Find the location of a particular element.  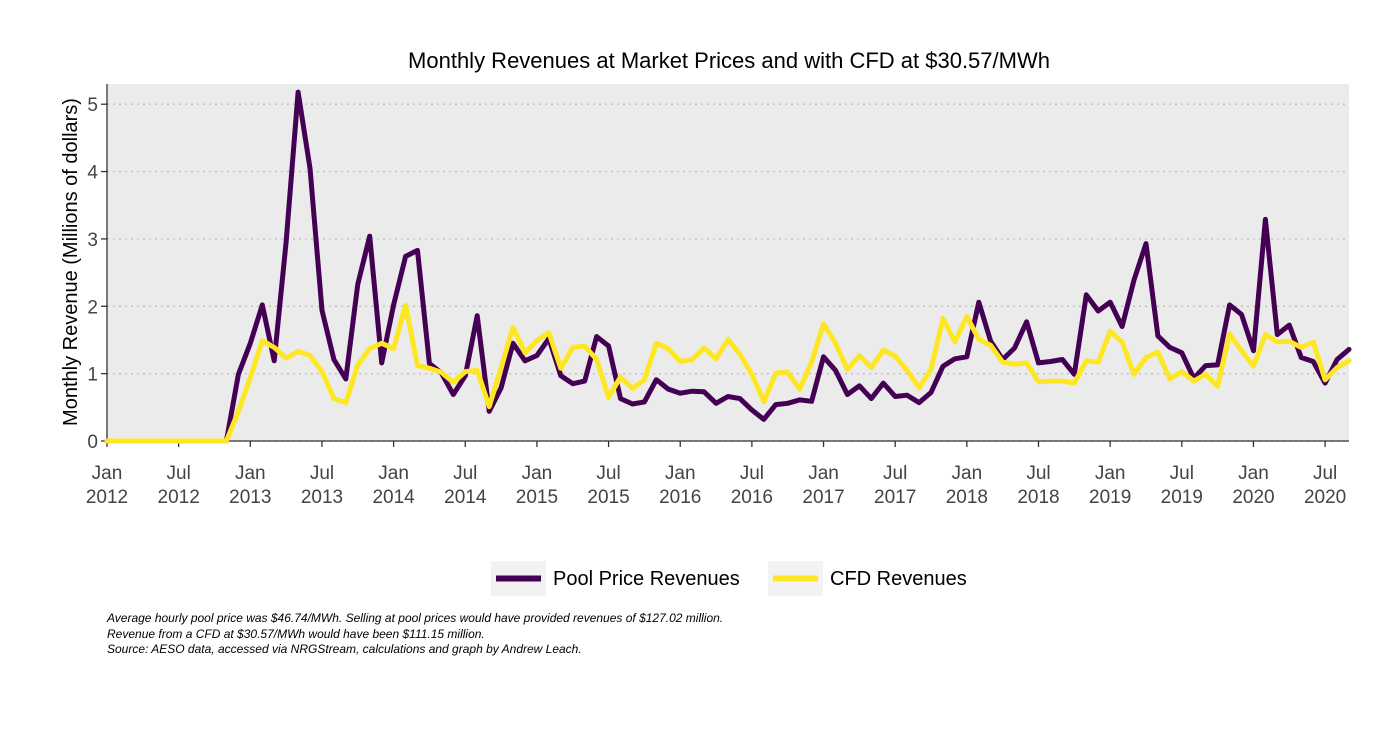

x-tick-label: Jul 2012 is located at coordinates (179, 485).